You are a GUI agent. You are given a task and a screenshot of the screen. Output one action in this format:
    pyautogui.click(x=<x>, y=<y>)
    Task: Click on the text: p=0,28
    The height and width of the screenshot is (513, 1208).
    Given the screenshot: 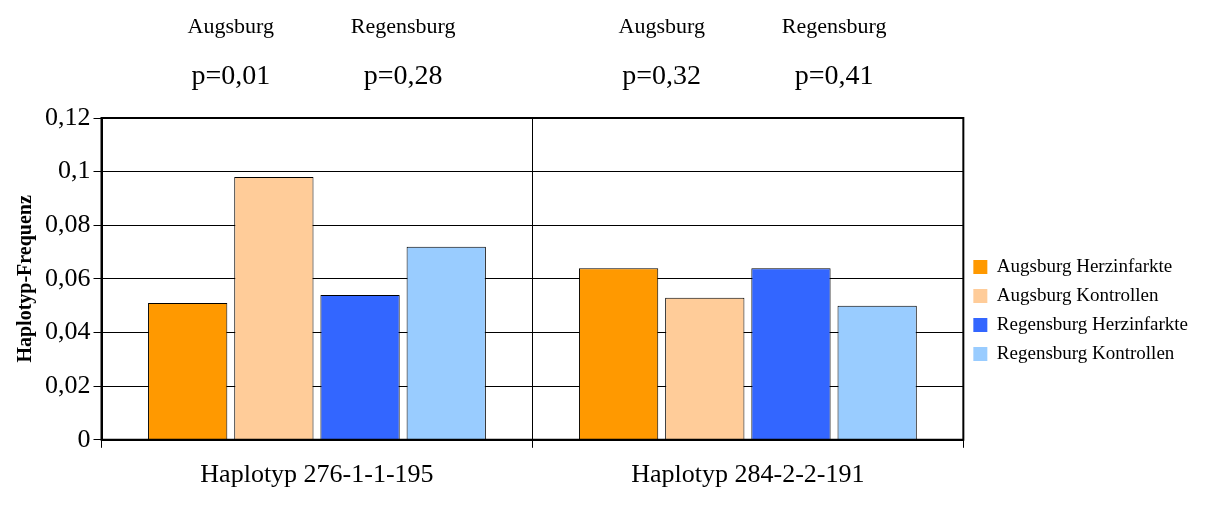 What is the action you would take?
    pyautogui.click(x=403, y=74)
    